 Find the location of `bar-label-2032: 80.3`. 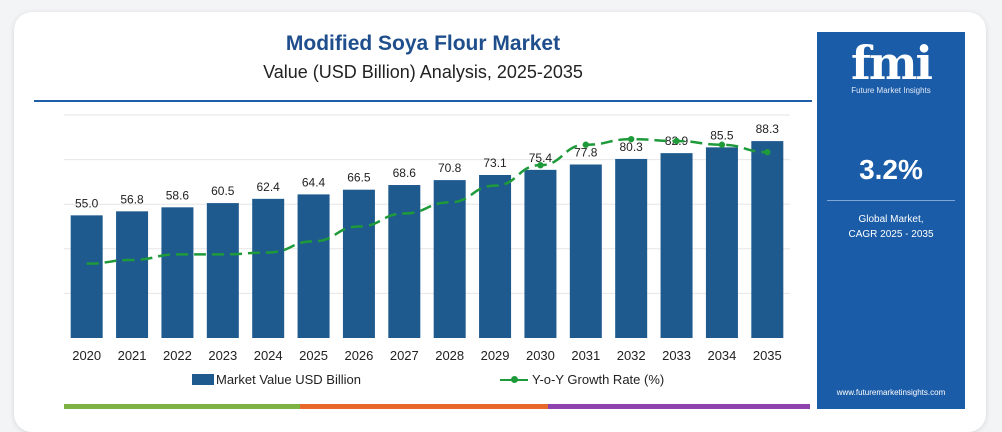

bar-label-2032: 80.3 is located at coordinates (632, 147).